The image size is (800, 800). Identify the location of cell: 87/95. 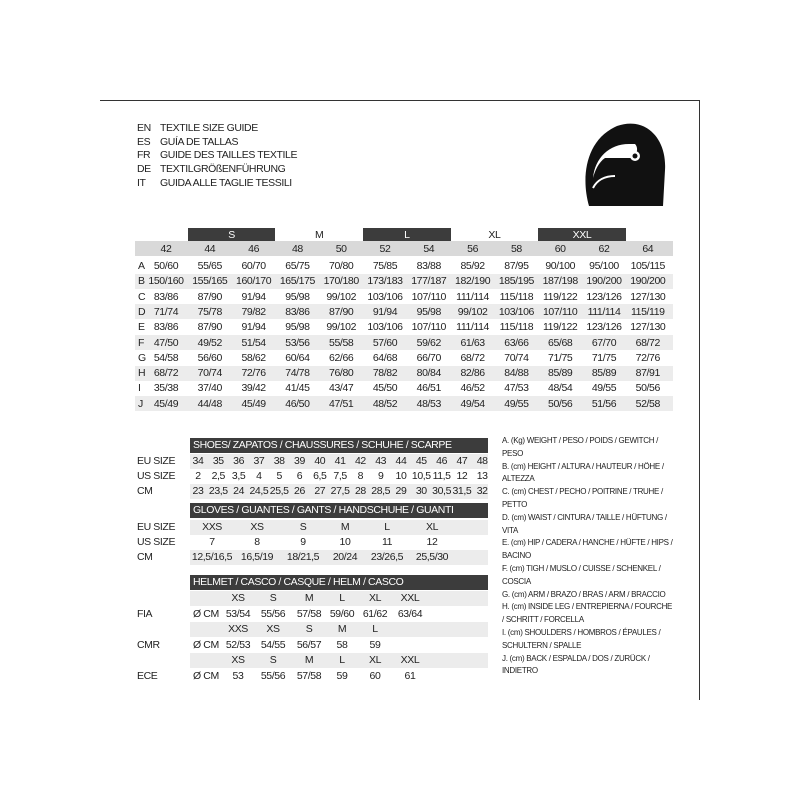
(516, 266).